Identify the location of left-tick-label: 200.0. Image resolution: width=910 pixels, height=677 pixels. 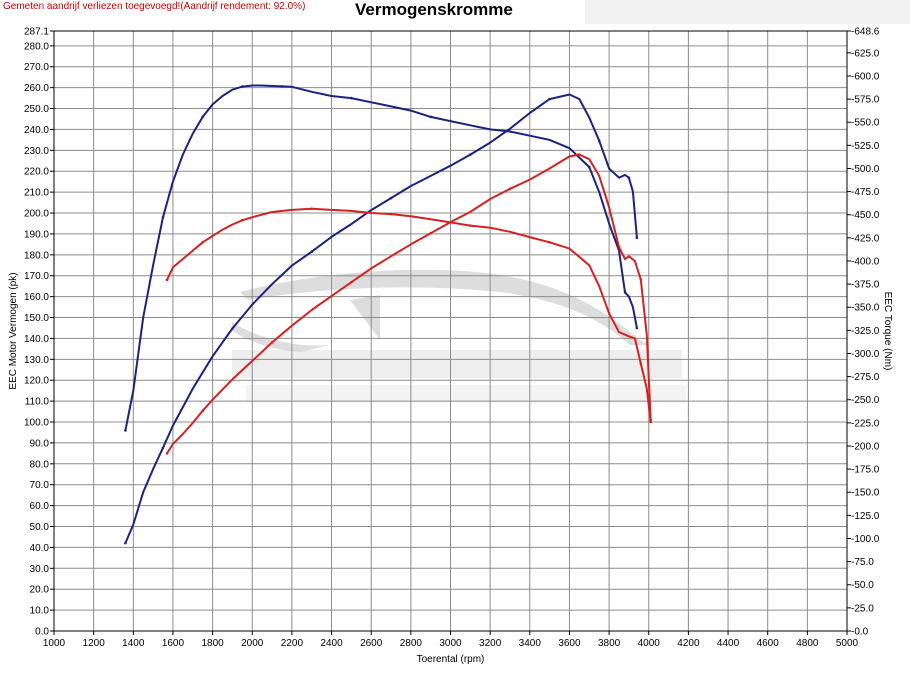
(36, 214).